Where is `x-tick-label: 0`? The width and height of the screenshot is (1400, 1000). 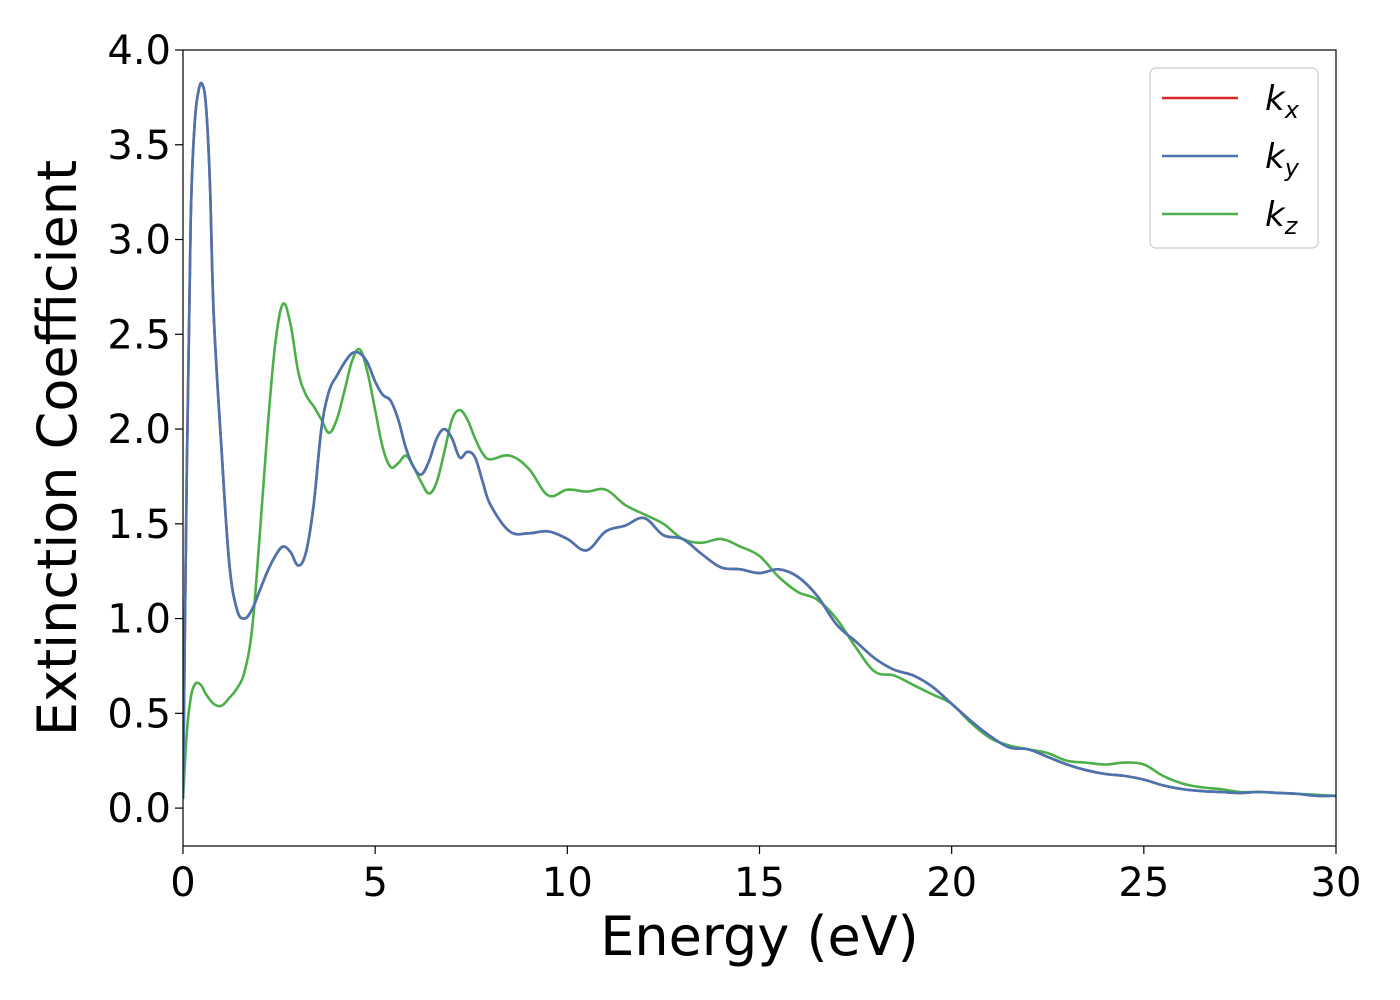 x-tick-label: 0 is located at coordinates (182, 883).